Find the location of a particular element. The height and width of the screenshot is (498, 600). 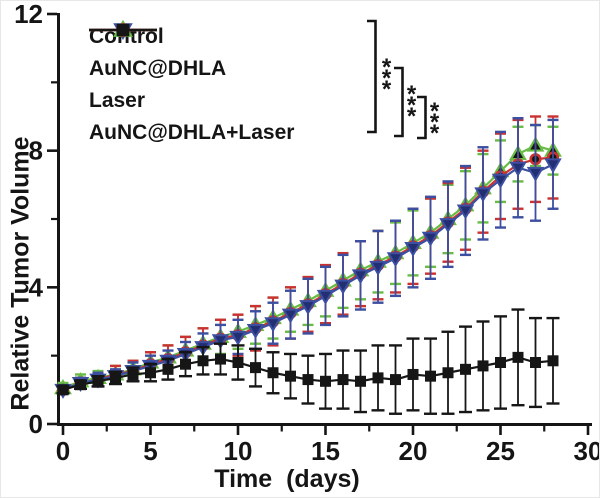

y-axis: 0 4 8 12 is located at coordinates (35, 220).